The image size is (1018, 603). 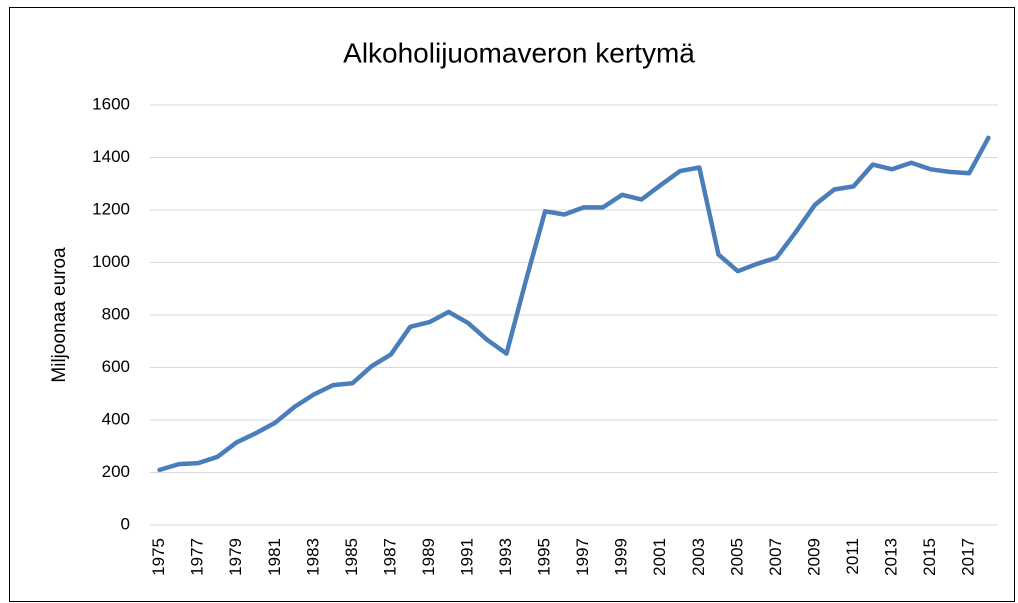 I want to click on x-tick-label: 2017, so click(x=968, y=557).